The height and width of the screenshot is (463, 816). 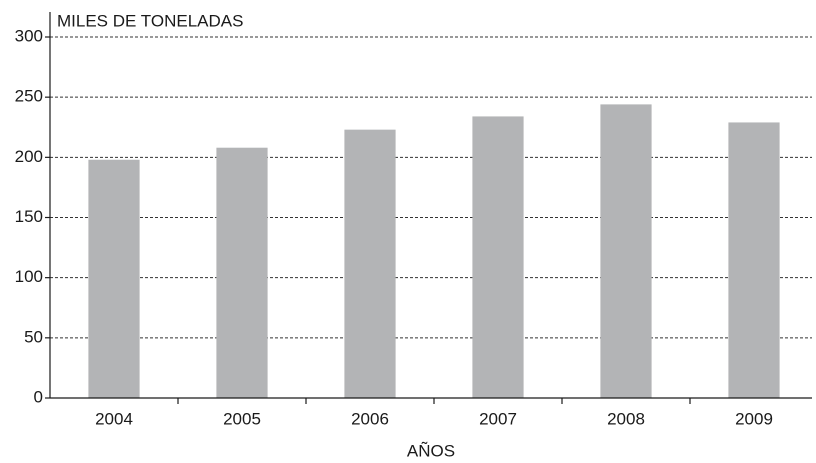 I want to click on y-tick-label: 0, so click(x=38, y=396).